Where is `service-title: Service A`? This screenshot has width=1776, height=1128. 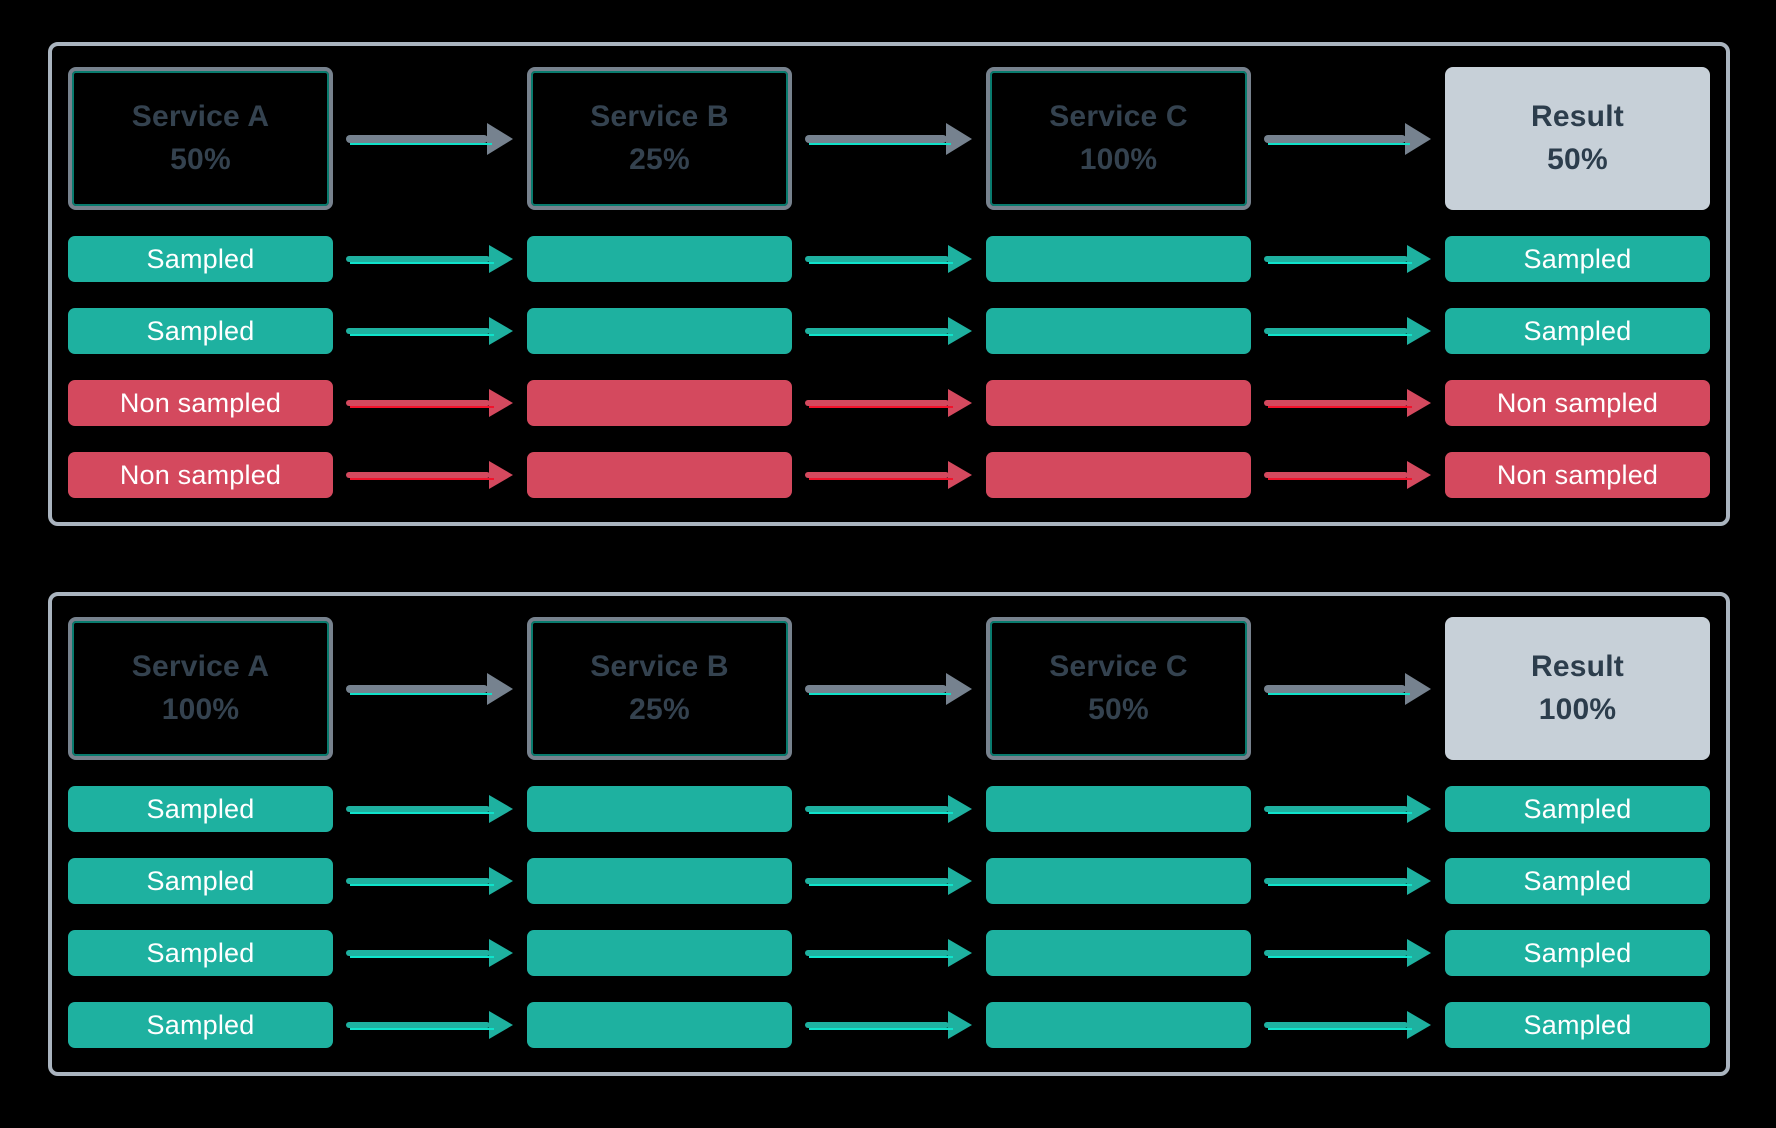 service-title: Service A is located at coordinates (200, 116).